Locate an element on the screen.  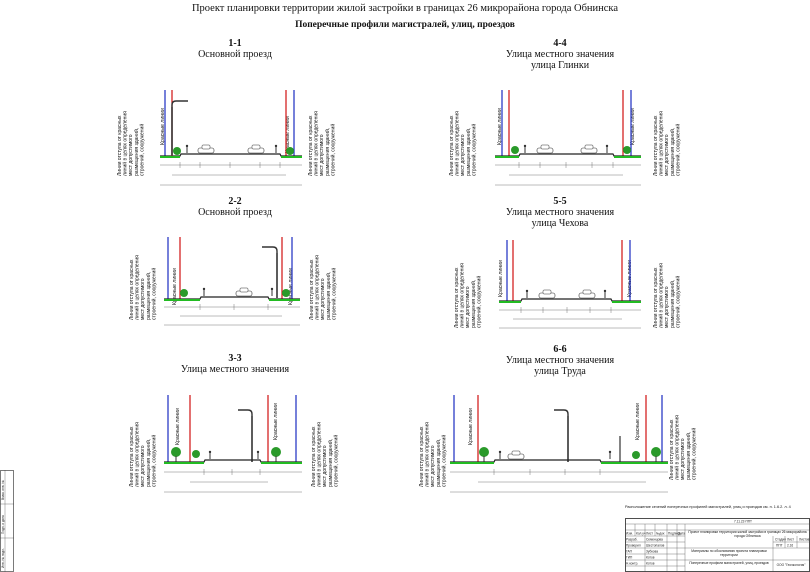
role: ГАП is located at coordinates (629, 552).